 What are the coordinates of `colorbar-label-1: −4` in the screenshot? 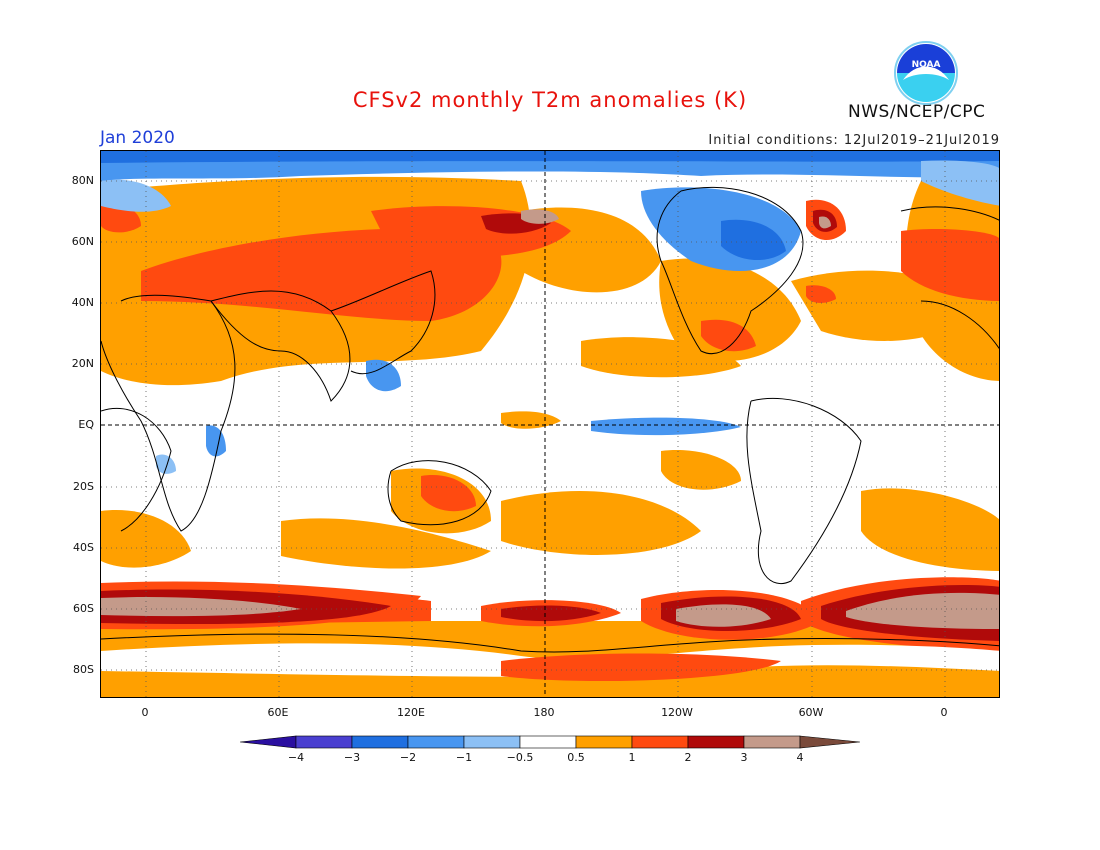 It's located at (296, 757).